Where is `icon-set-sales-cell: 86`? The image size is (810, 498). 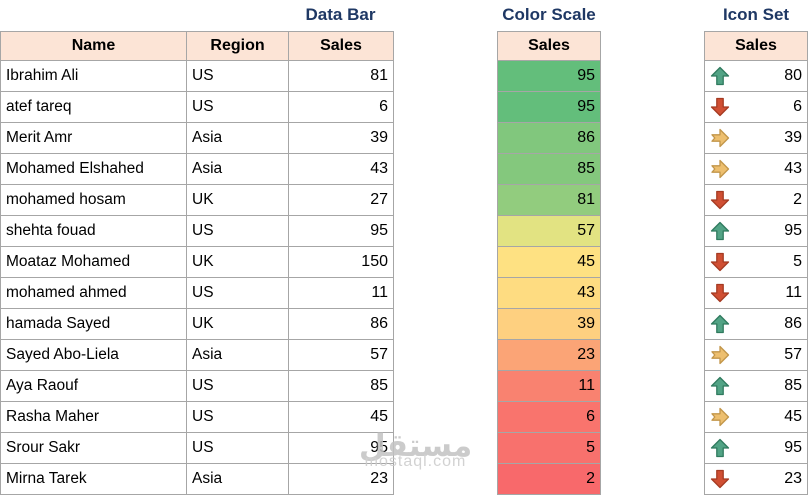
icon-set-sales-cell: 86 is located at coordinates (756, 324).